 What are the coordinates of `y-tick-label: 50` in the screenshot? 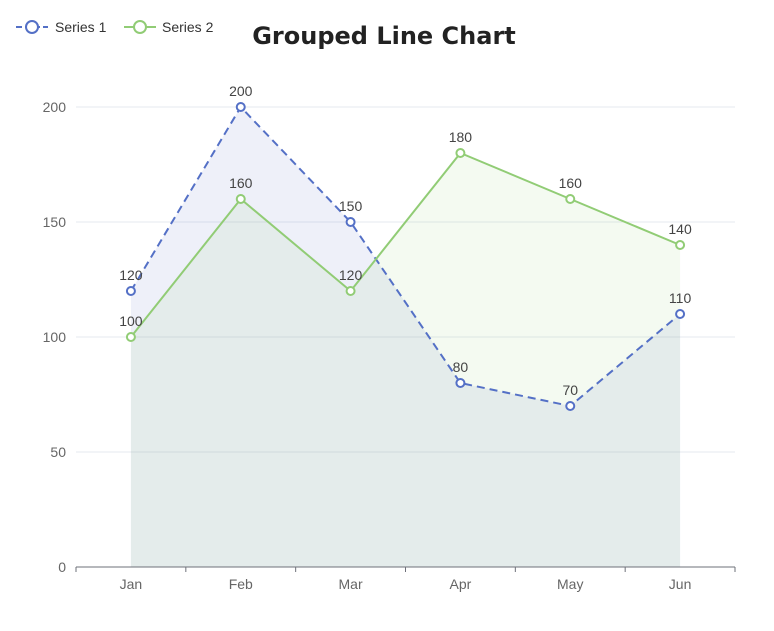 It's located at (58, 452).